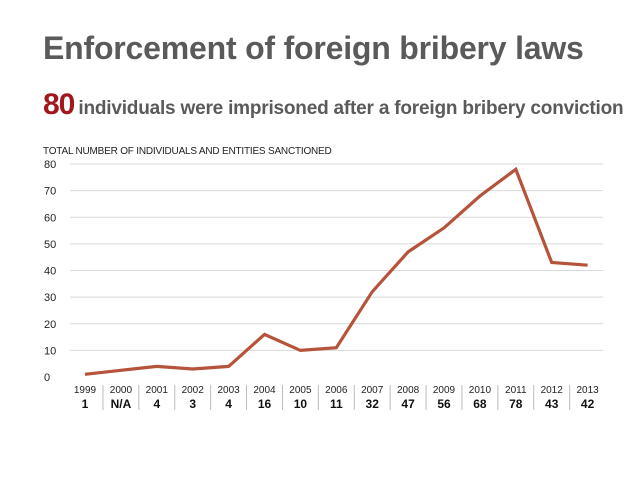 The image size is (638, 479). What do you see at coordinates (192, 404) in the screenshot?
I see `value-label: 3` at bounding box center [192, 404].